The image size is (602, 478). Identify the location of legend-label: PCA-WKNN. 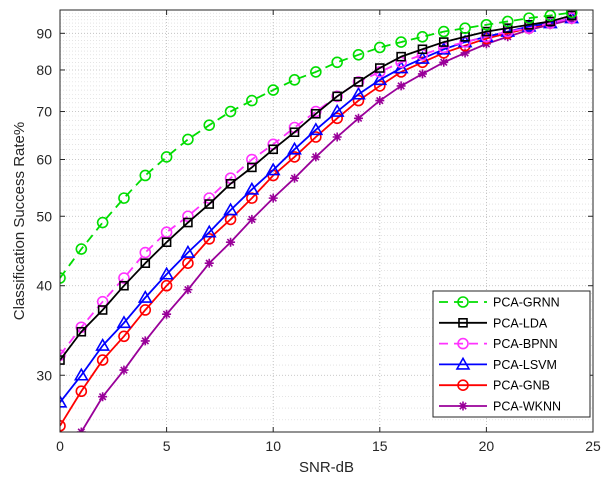
(527, 407).